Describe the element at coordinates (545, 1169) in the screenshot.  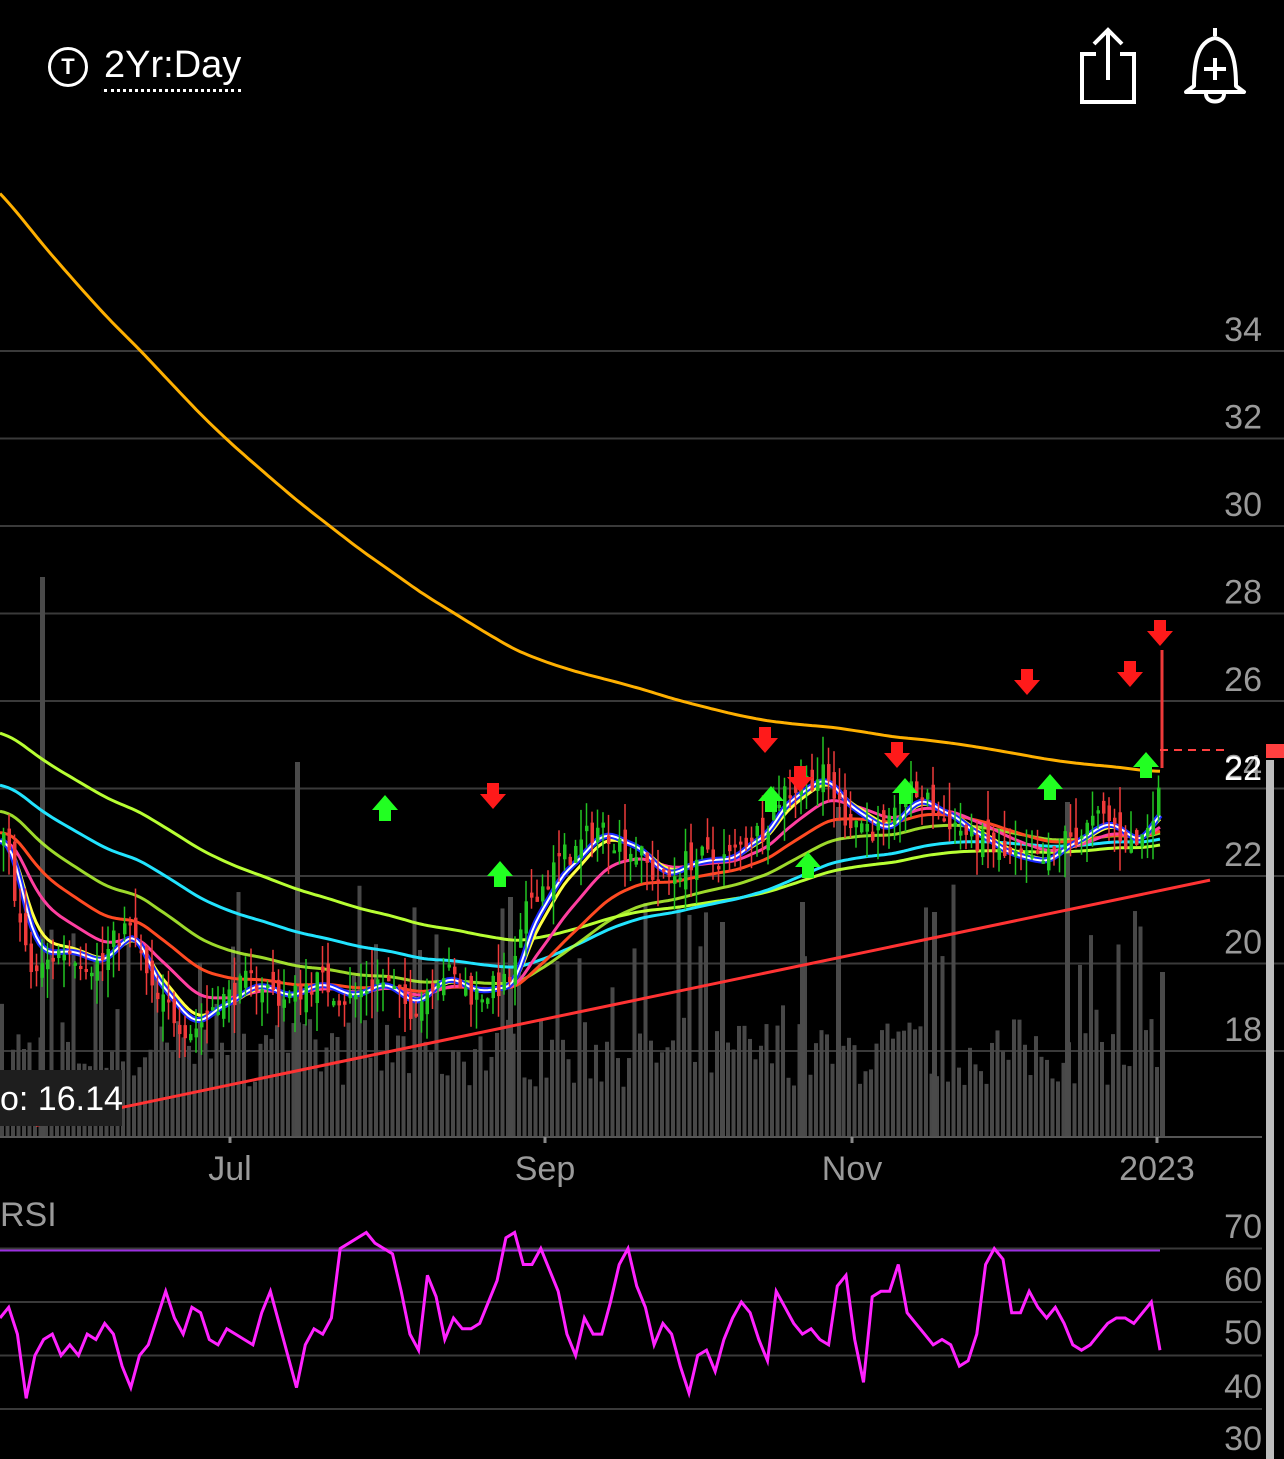
I see `x-tick-label: Sep` at that location.